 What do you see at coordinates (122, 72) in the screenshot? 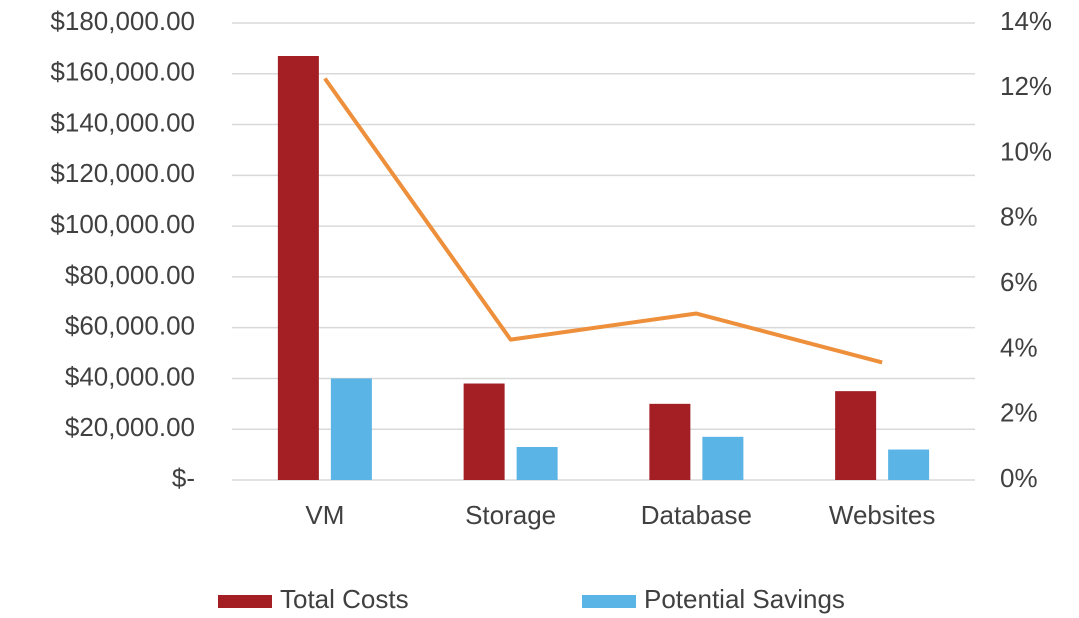
I see `y-tick-label: $160,000.00` at bounding box center [122, 72].